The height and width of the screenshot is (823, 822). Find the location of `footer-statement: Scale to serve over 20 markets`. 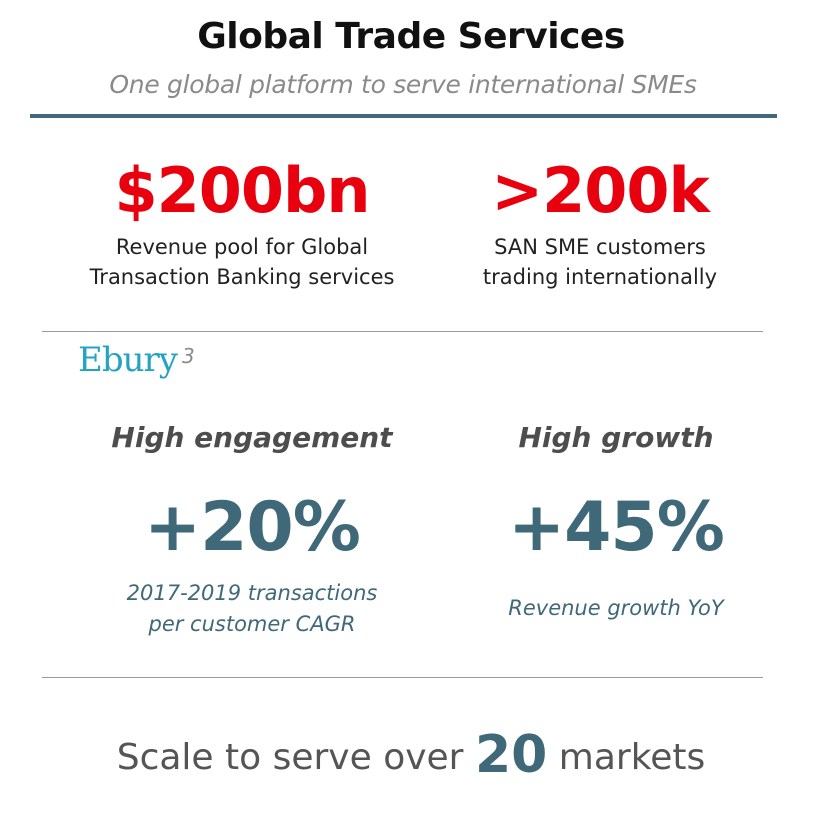

footer-statement: Scale to serve over 20 markets is located at coordinates (411, 755).